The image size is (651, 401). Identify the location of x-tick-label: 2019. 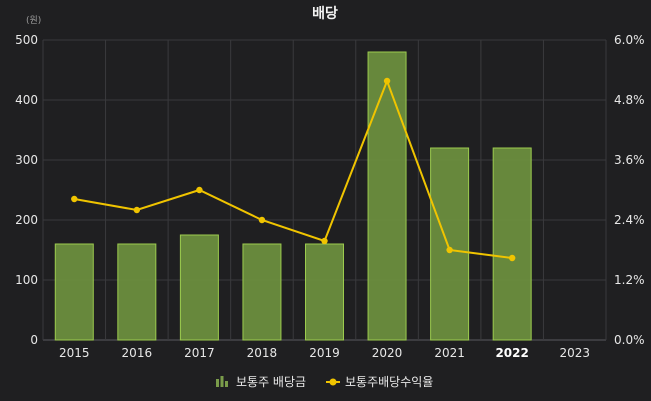
(324, 353).